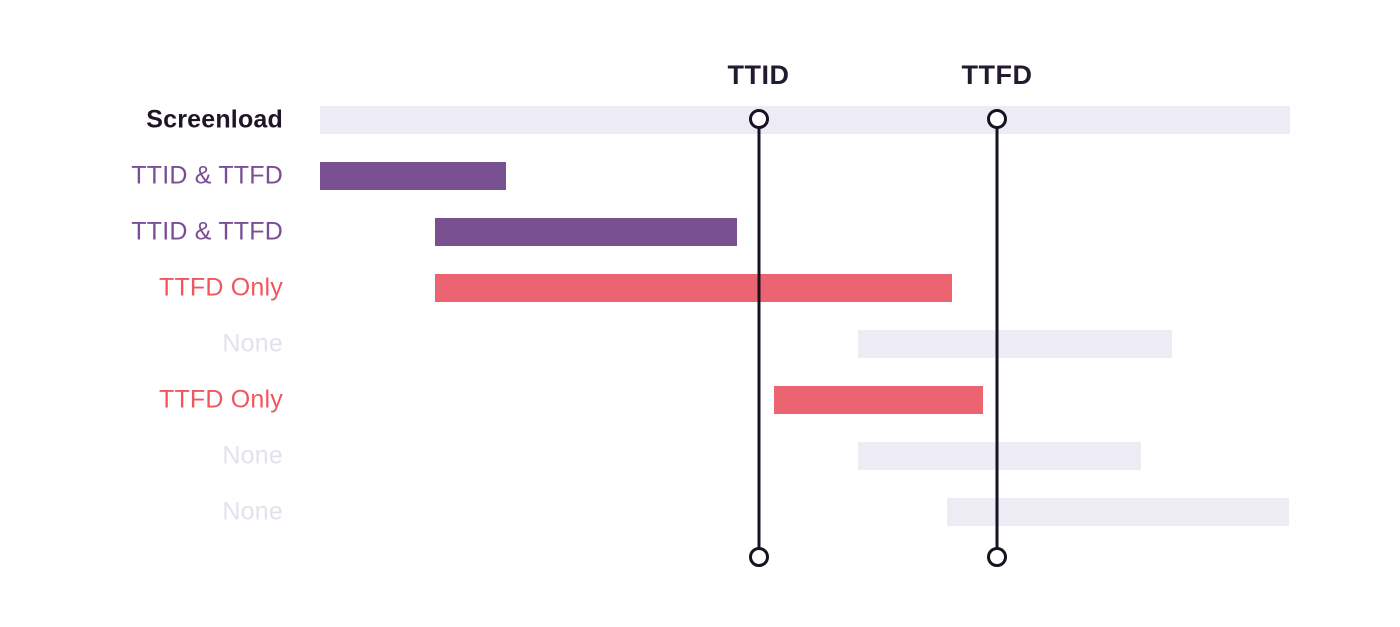 Image resolution: width=1400 pixels, height=627 pixels. Describe the element at coordinates (997, 119) in the screenshot. I see `ttfd-start-circle` at that location.